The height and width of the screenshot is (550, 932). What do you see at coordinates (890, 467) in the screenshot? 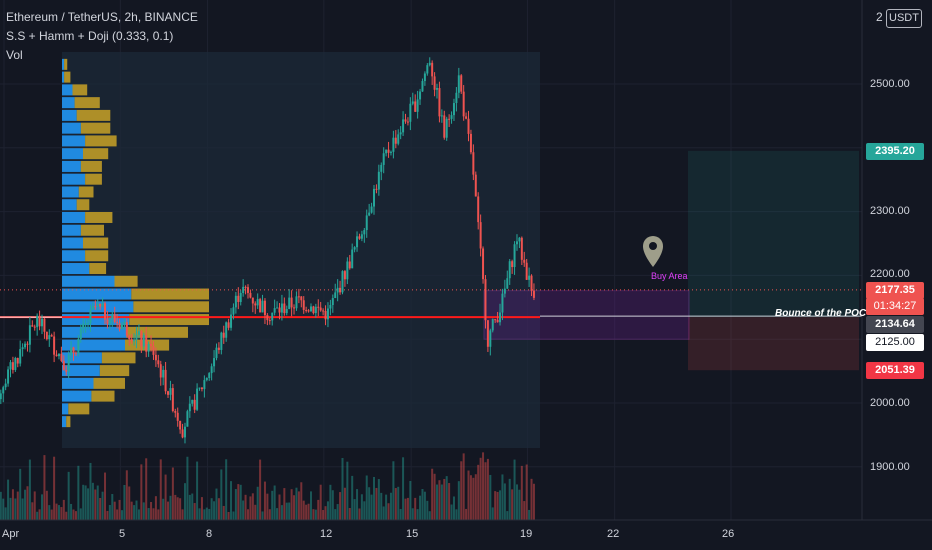
I see `price-tick: 1900.00` at bounding box center [890, 467].